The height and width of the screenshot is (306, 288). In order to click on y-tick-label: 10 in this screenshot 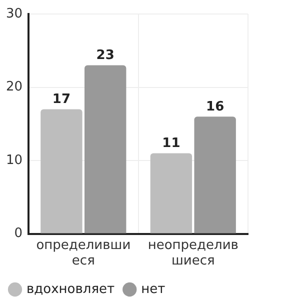, I will do `click(14, 160)`.